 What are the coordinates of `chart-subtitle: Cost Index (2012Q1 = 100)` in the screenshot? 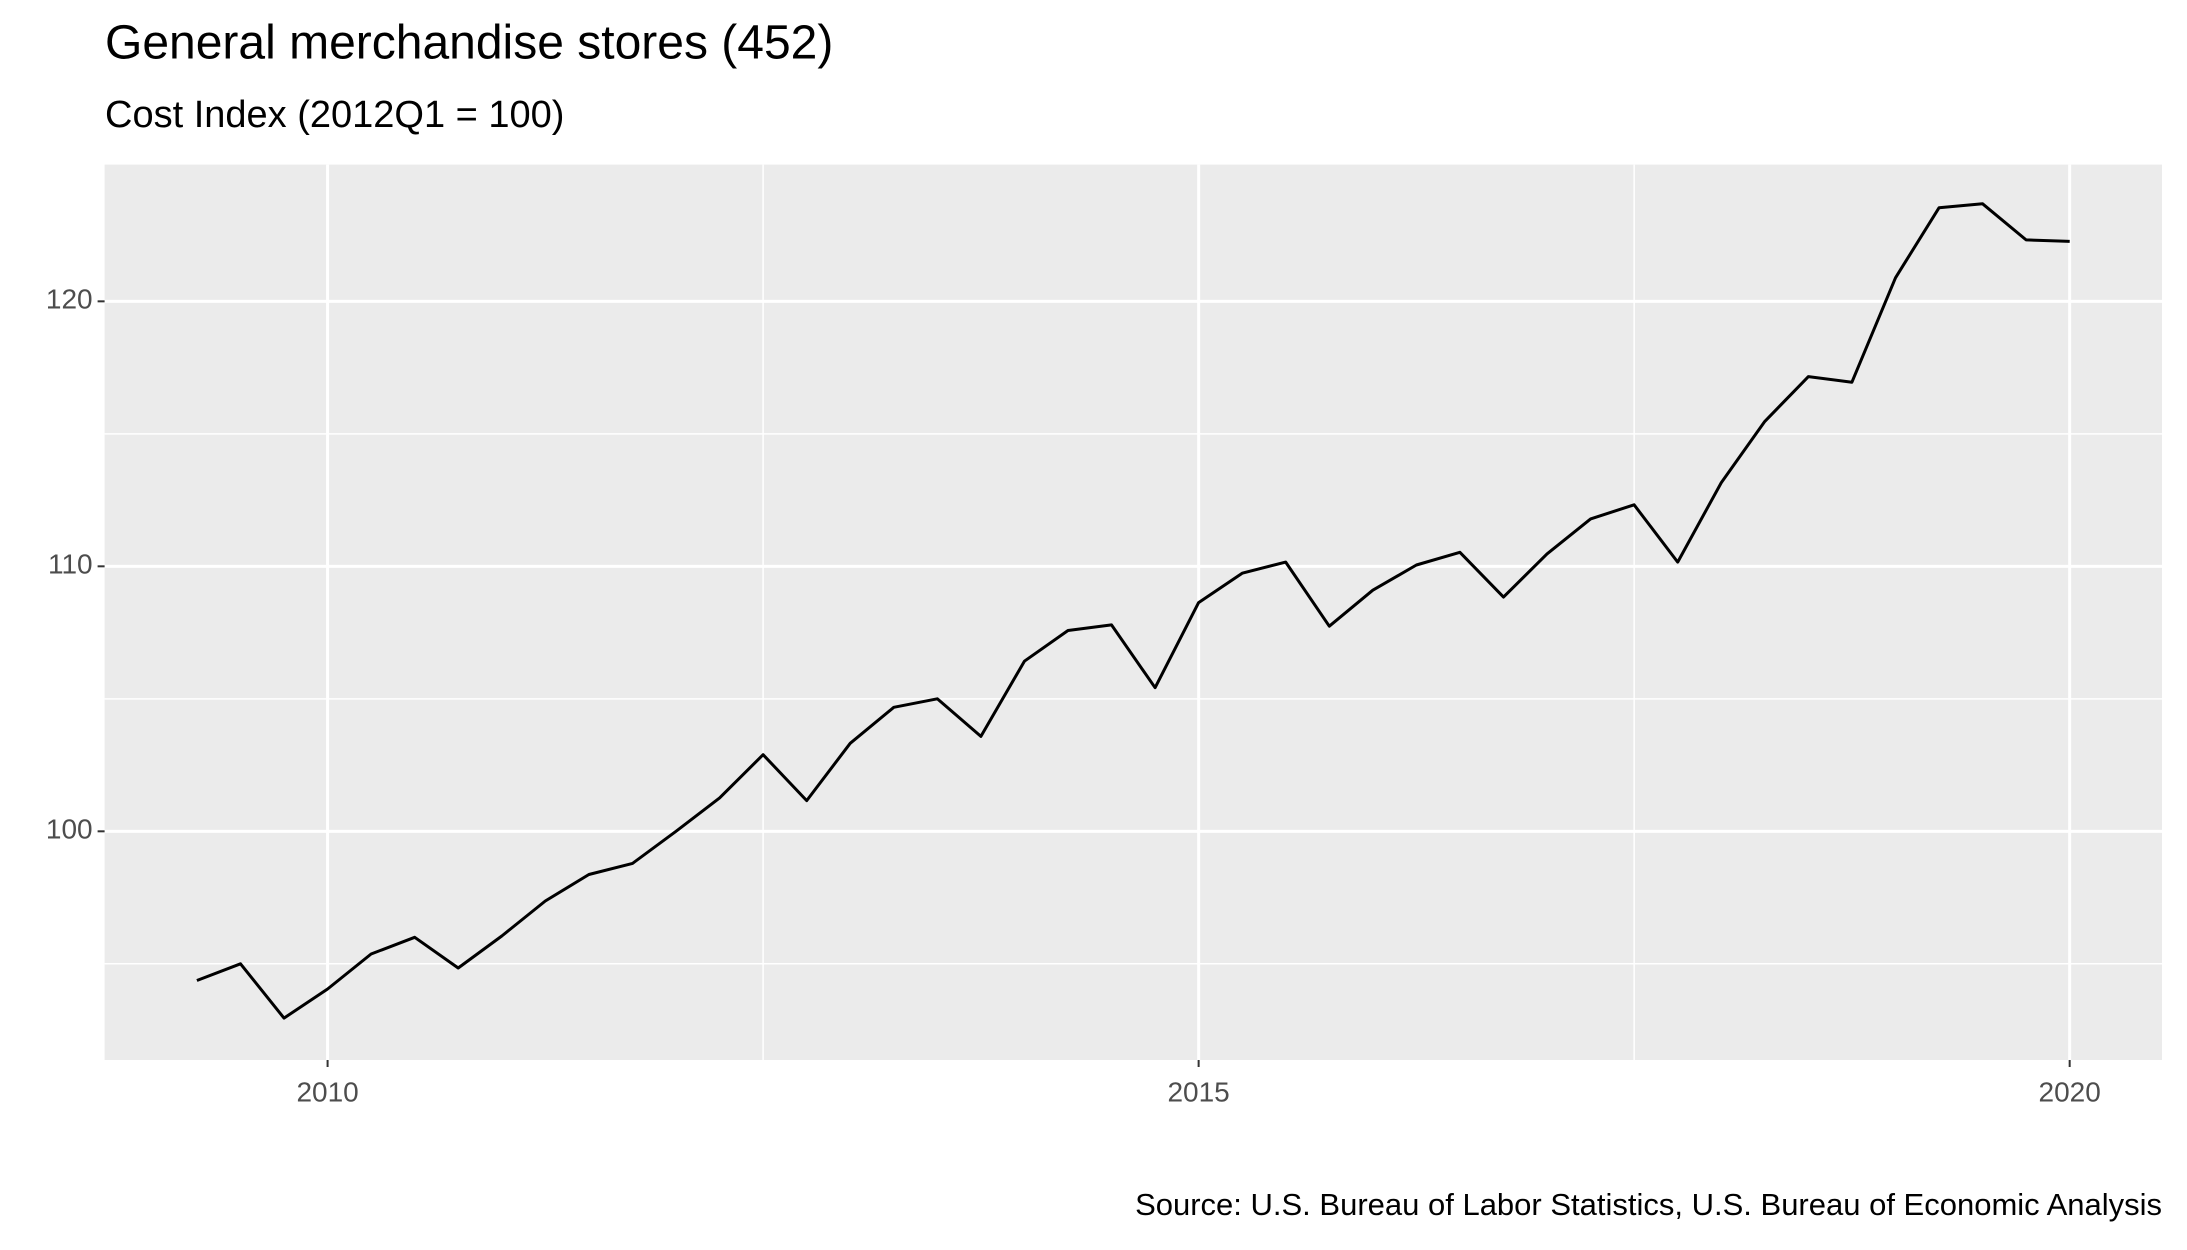 It's located at (334, 115).